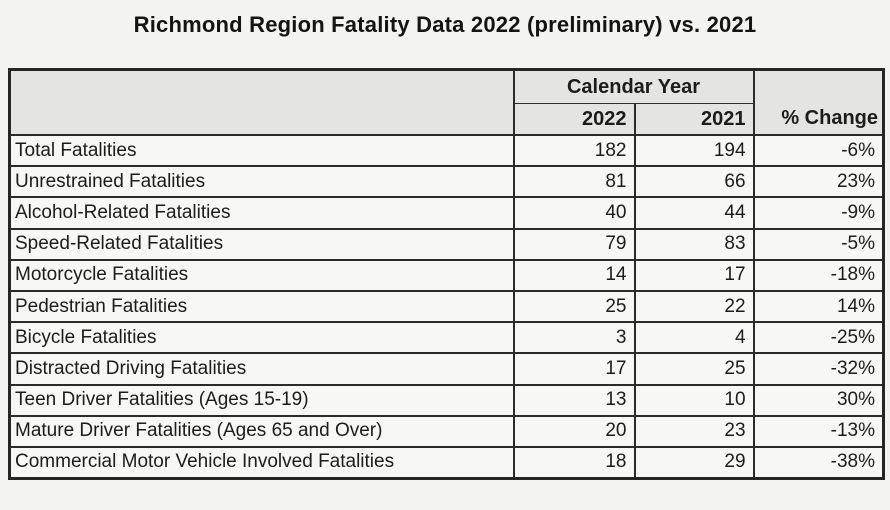 The height and width of the screenshot is (510, 890). I want to click on table-header: Calendar Year % Change 2022 2021, so click(446, 102).